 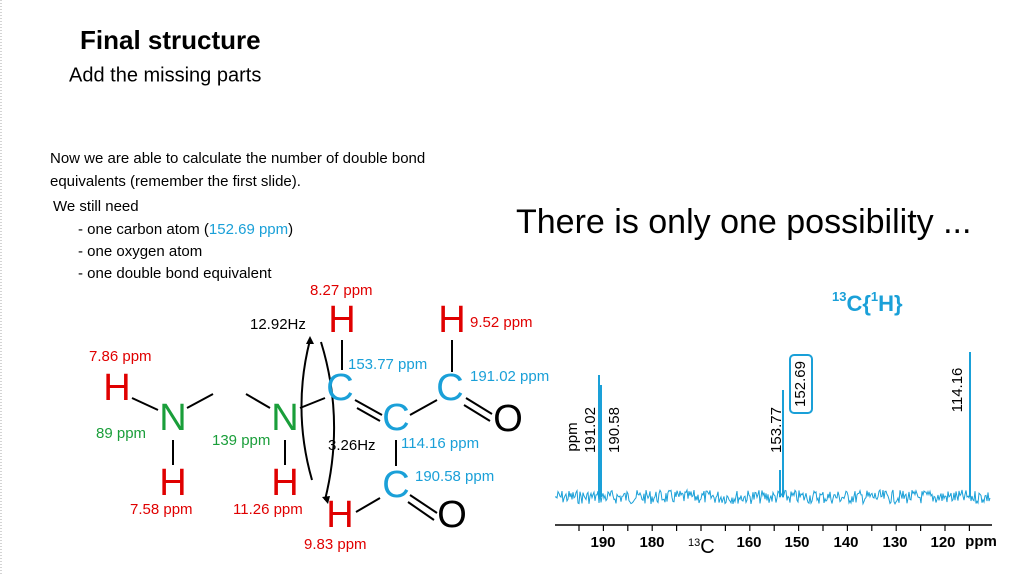 What do you see at coordinates (290, 229) in the screenshot?
I see `item-text: )` at bounding box center [290, 229].